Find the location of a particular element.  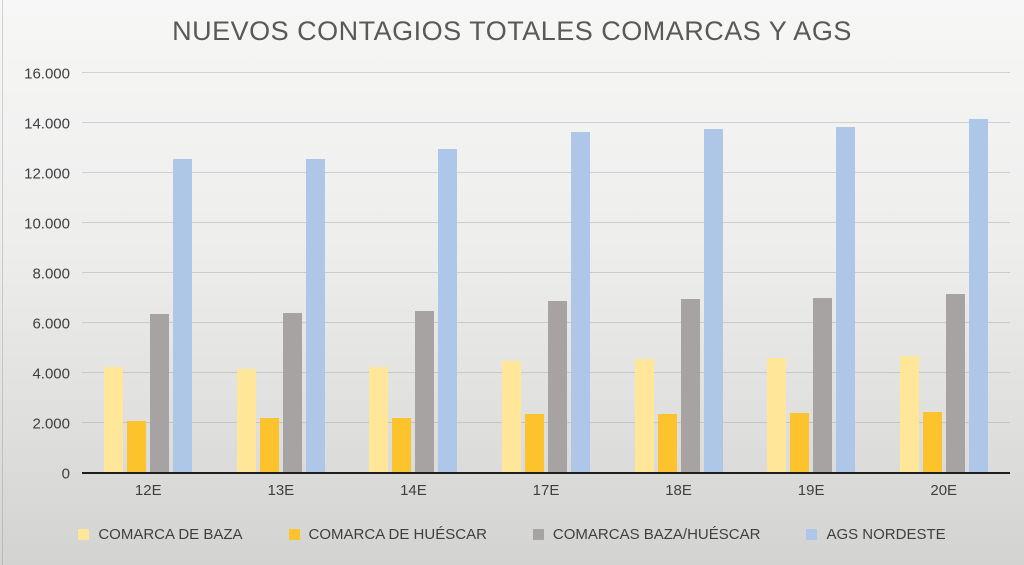

y-tick-label: 4.000 is located at coordinates (51, 373).